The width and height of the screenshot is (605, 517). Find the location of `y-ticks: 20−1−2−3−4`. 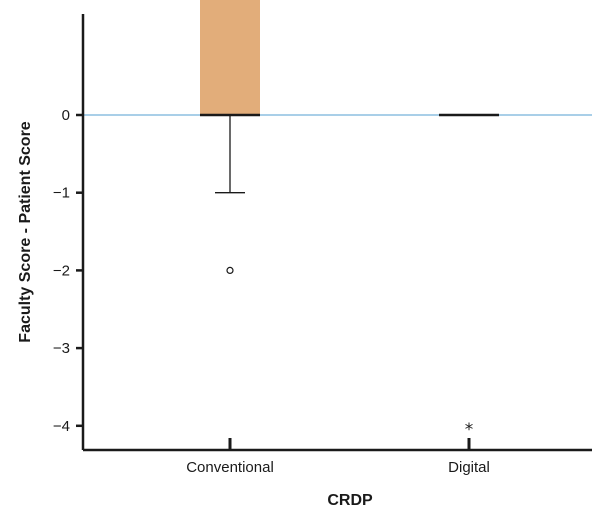

y-ticks: 20−1−2−3−4 is located at coordinates (68, 271).